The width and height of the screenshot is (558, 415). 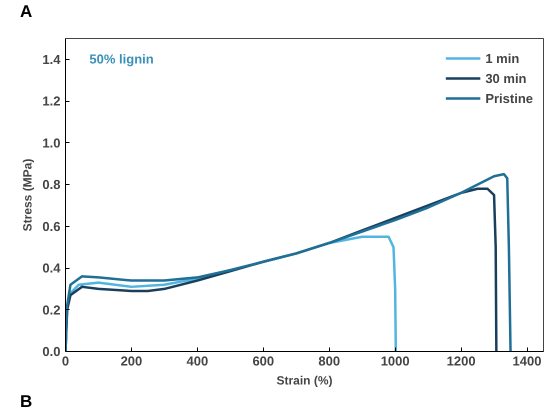 I want to click on legend-label: 30 min, so click(x=505, y=78).